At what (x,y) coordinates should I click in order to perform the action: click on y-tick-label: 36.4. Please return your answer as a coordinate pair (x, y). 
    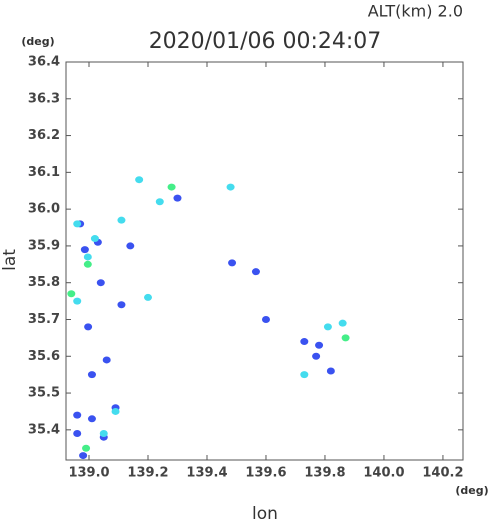
    Looking at the image, I should click on (44, 62).